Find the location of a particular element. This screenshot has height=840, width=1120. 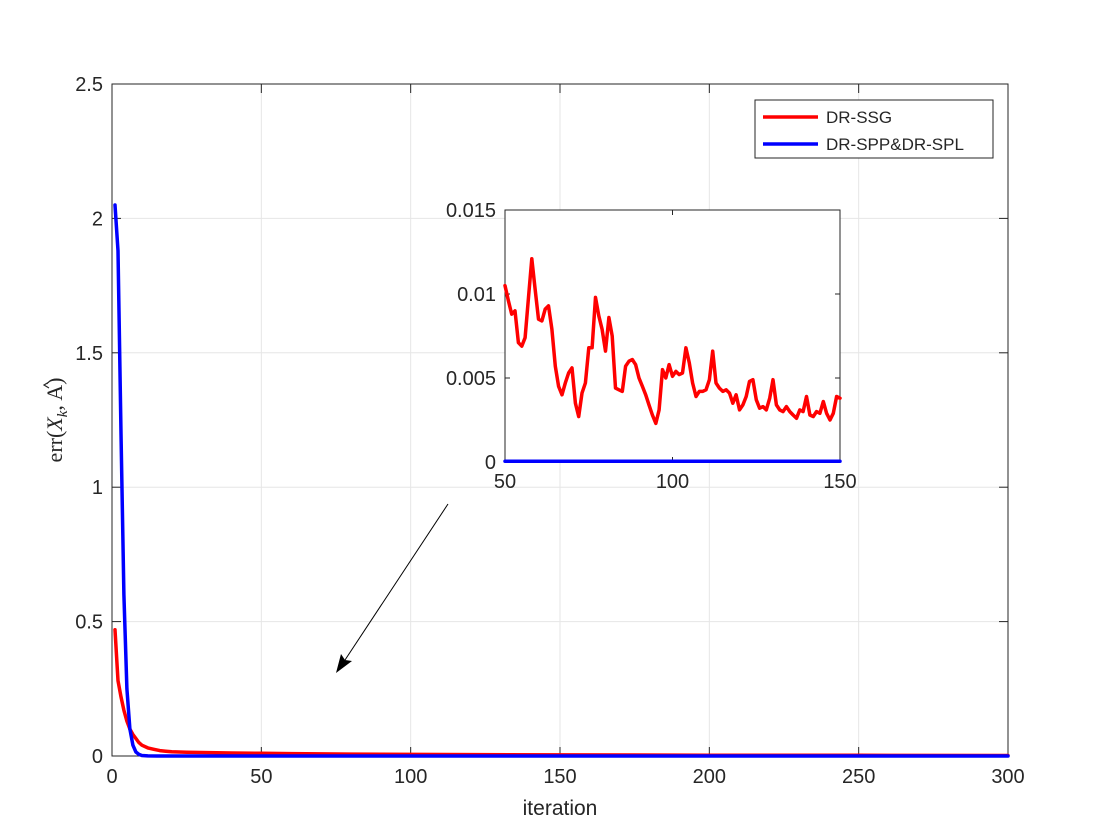

arrow-shaft is located at coordinates (396, 582).